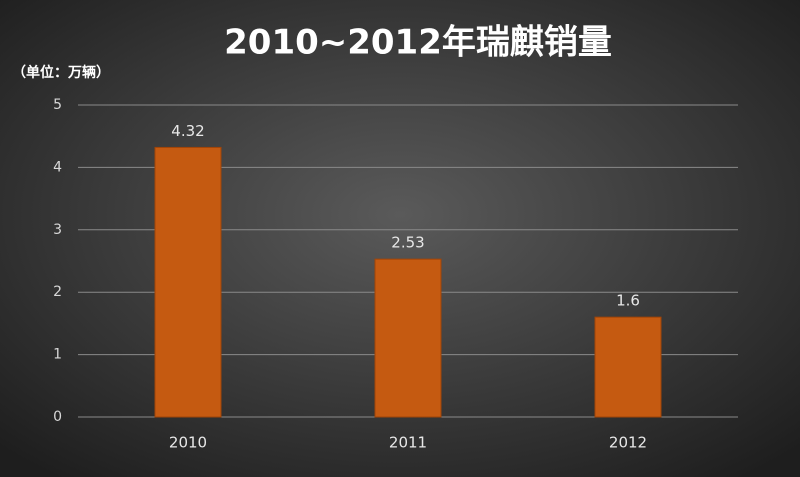 Image resolution: width=800 pixels, height=477 pixels. I want to click on y-tick-label: 1, so click(57, 355).